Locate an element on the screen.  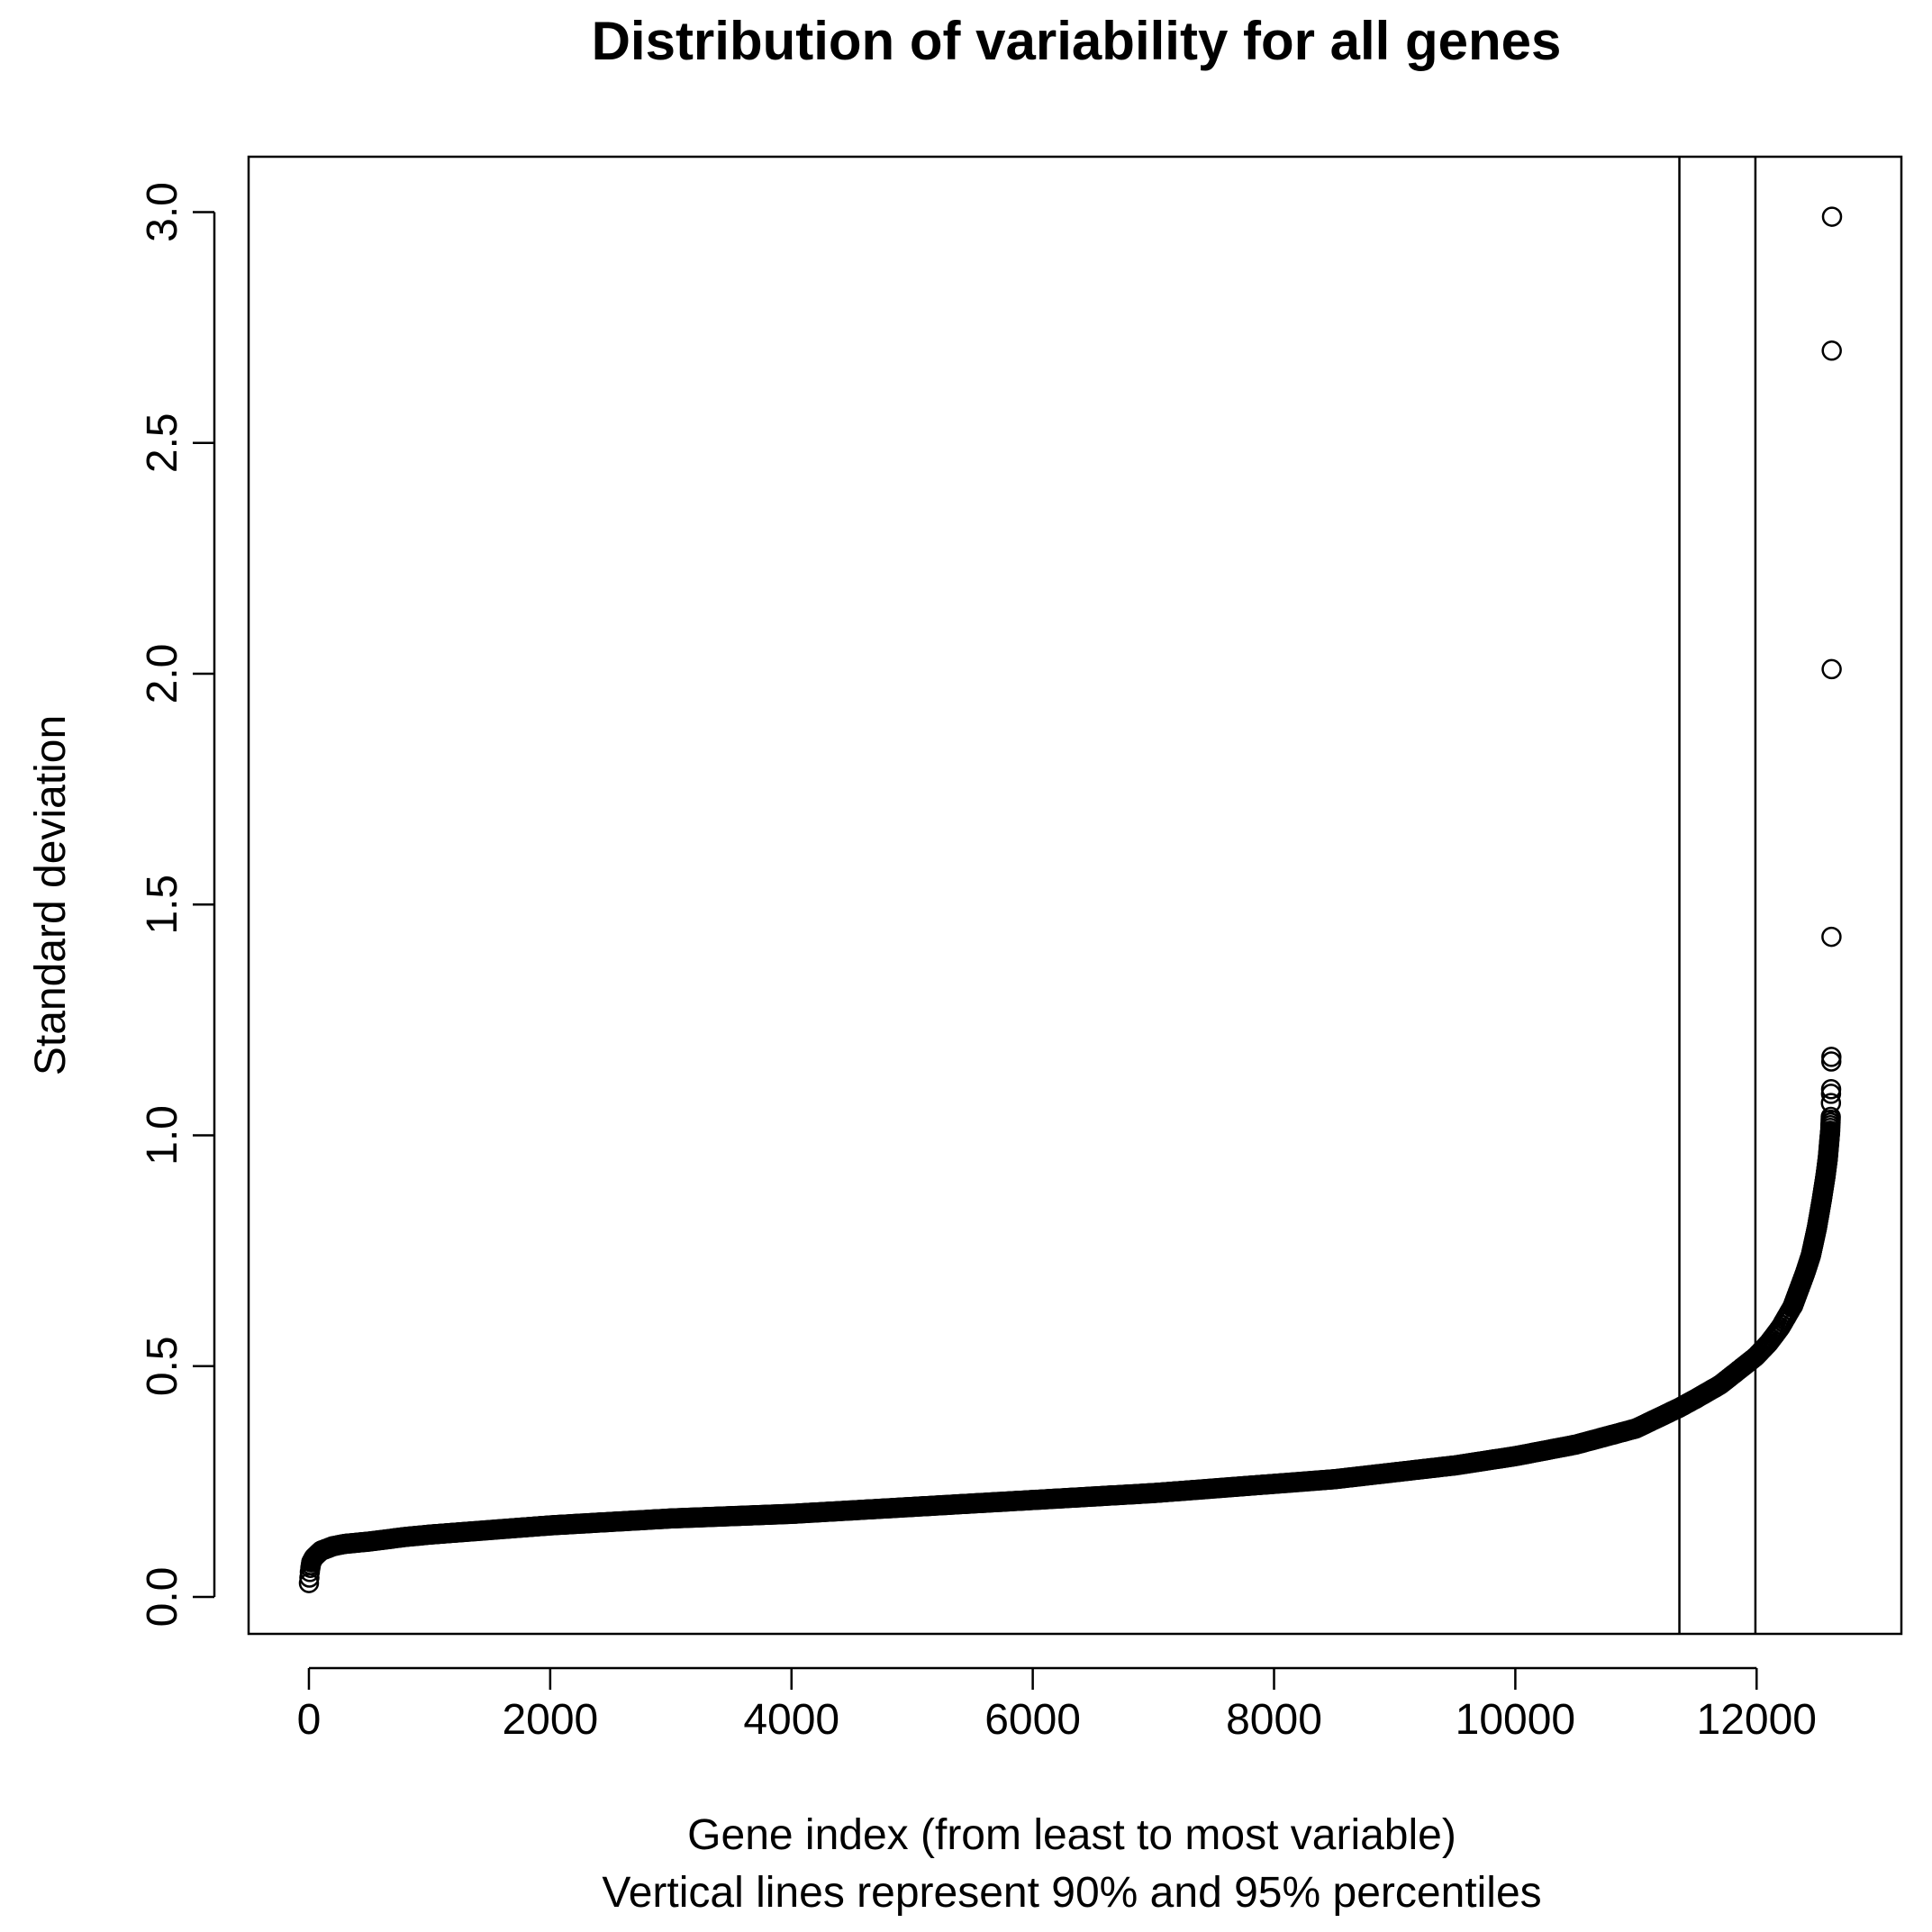
x-axis: 0 2000 4000 6000 8000 10000 12000 is located at coordinates (1057, 1705).